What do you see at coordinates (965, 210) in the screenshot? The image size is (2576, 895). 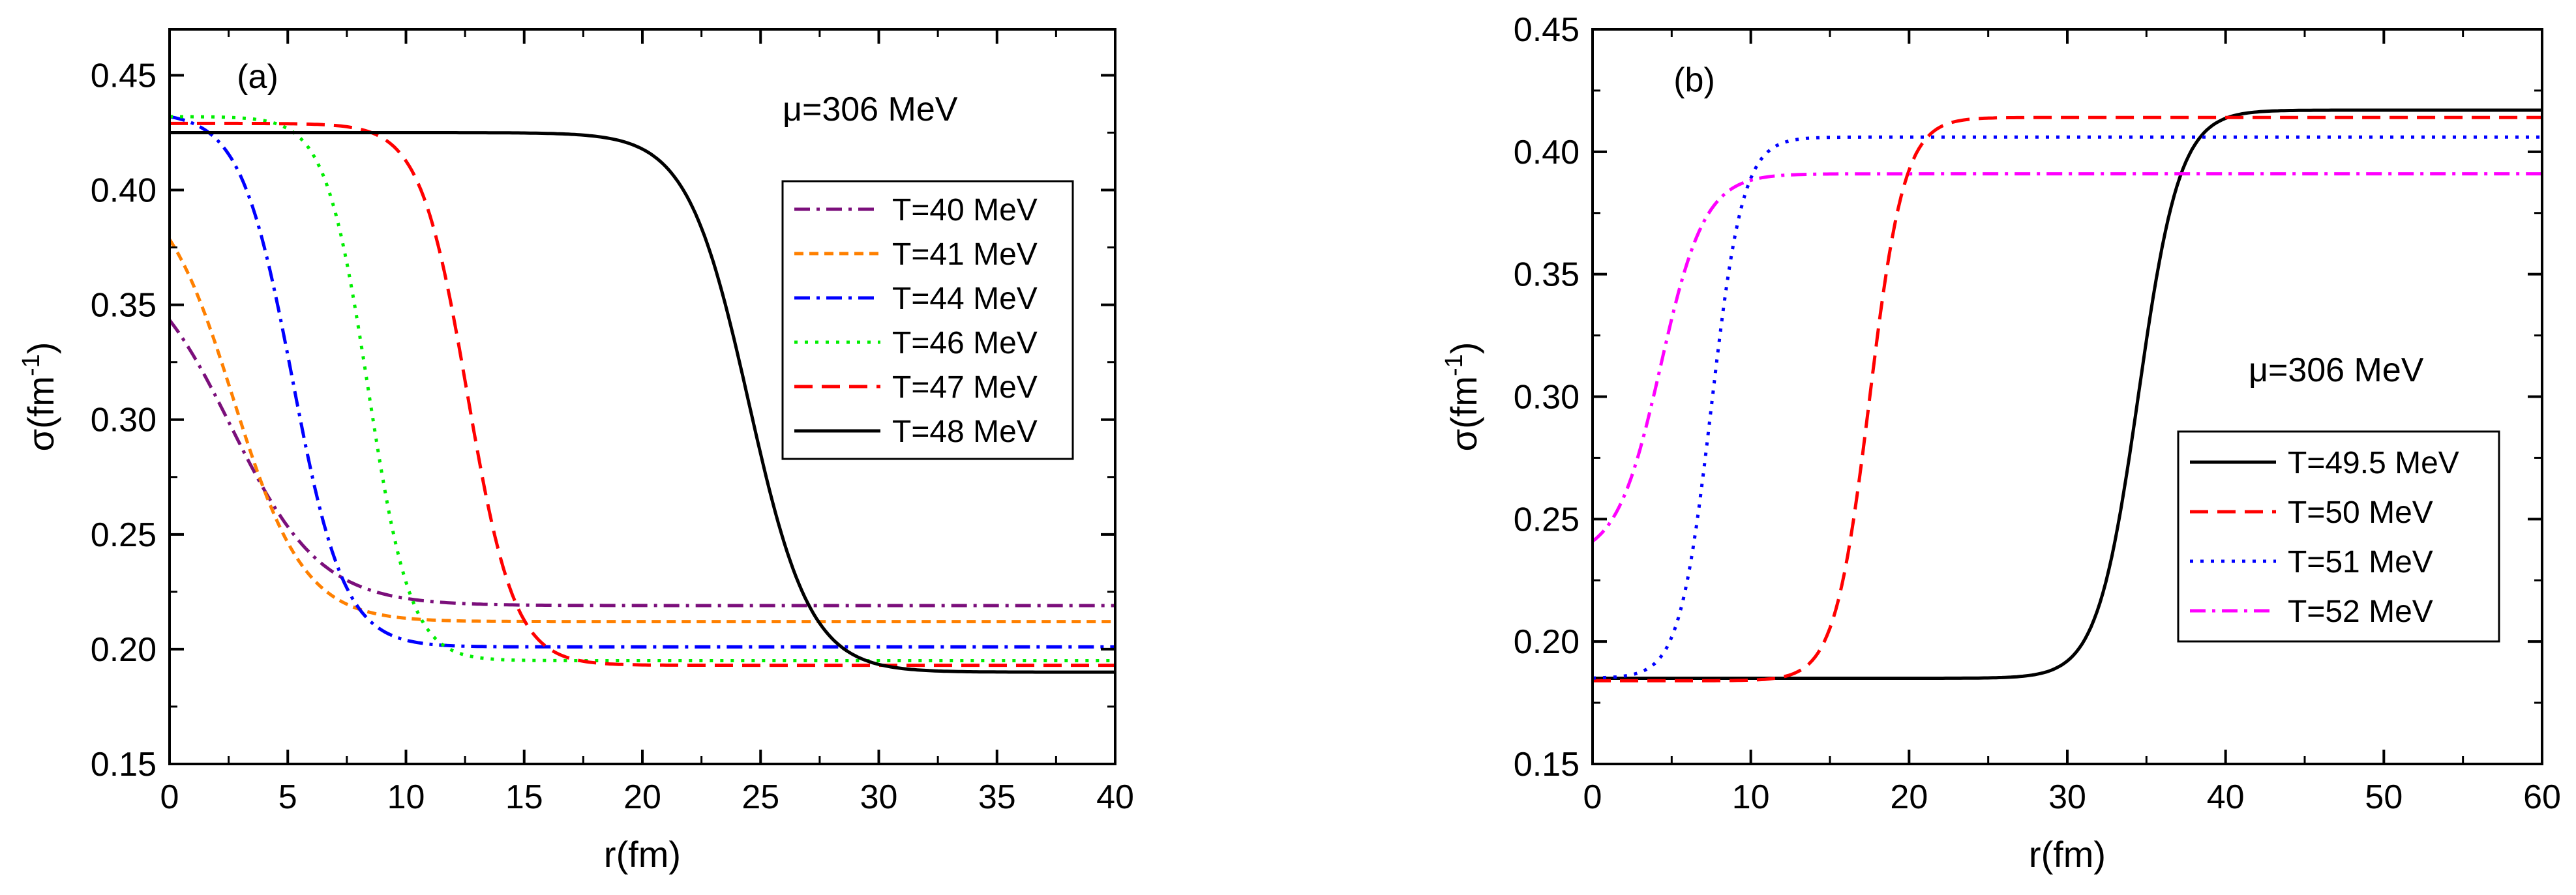 I see `legend-entry: T=40 MeV` at bounding box center [965, 210].